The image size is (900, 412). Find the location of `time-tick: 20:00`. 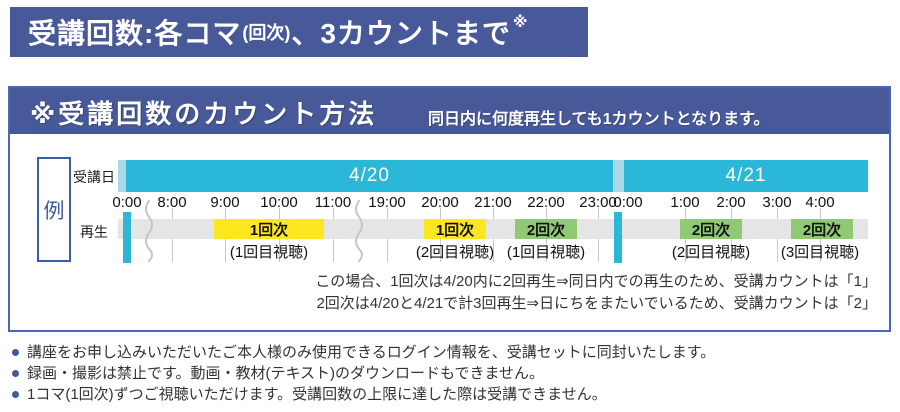

time-tick: 20:00 is located at coordinates (440, 202).